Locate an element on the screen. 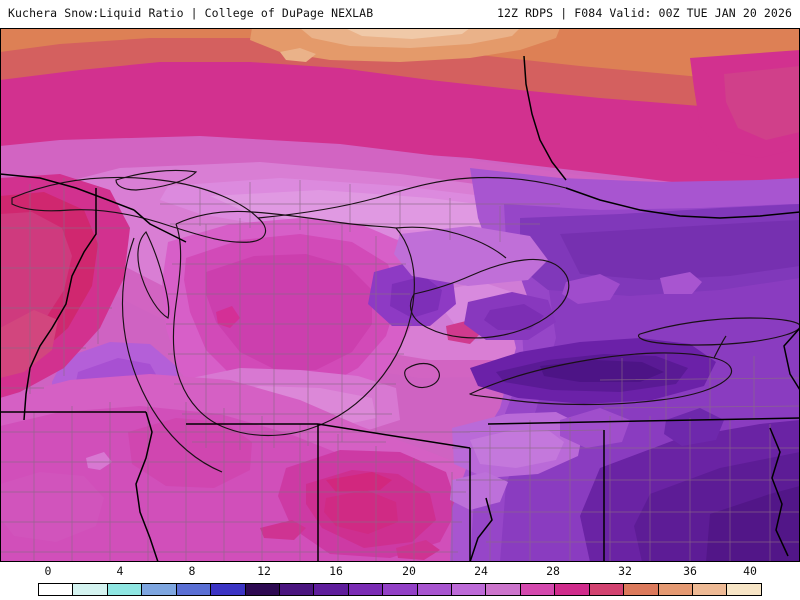  colorbar-tick: 0 is located at coordinates (48, 571).